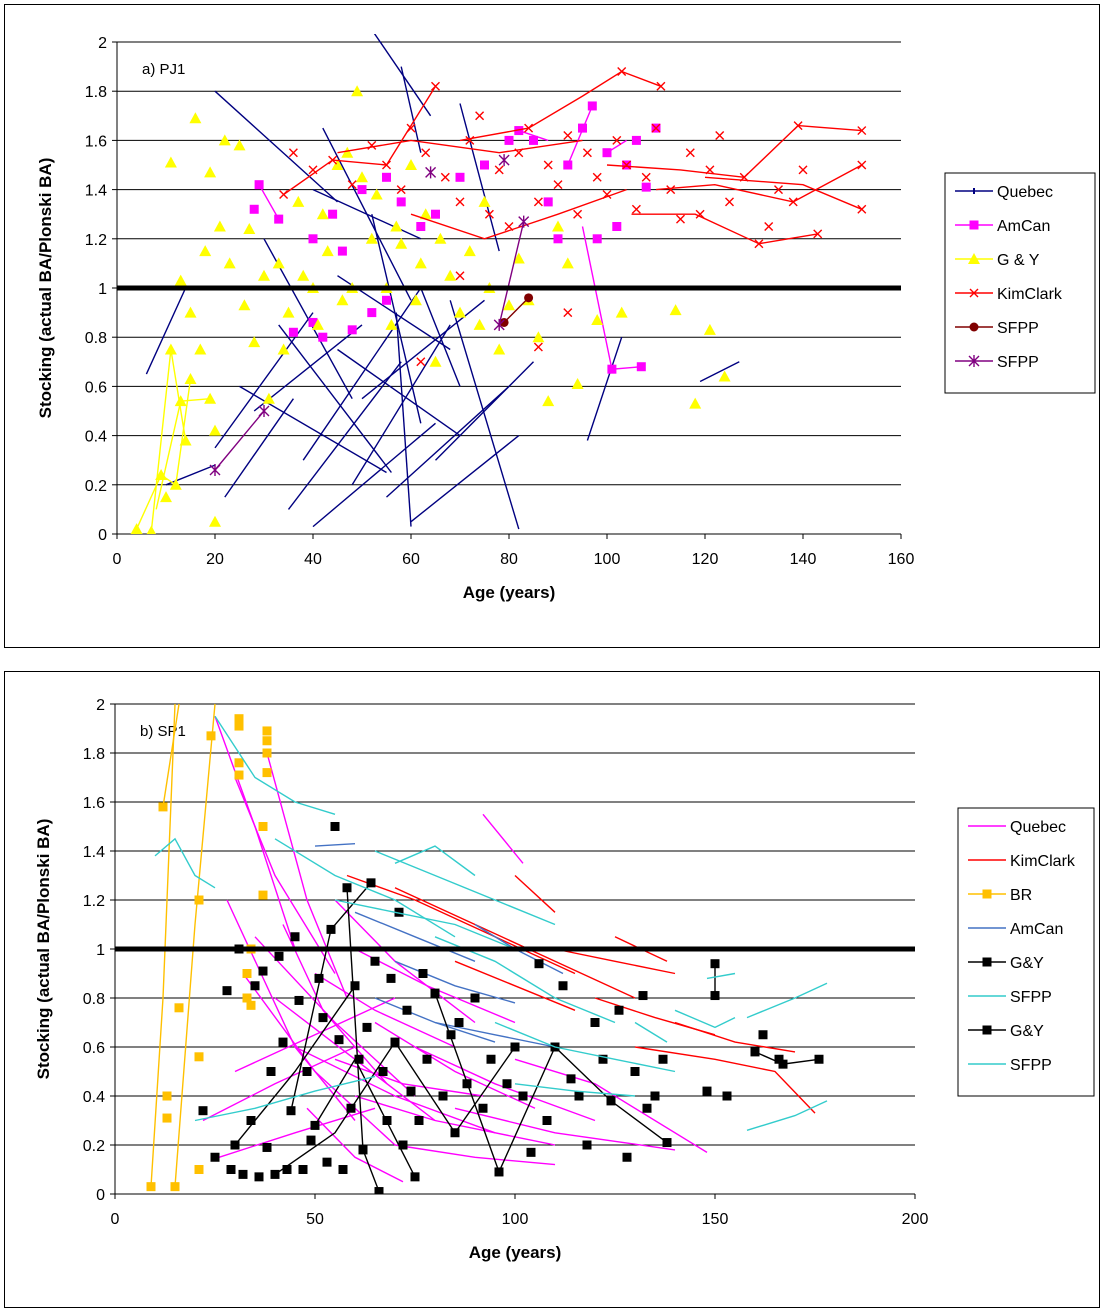 This screenshot has height=1312, width=1104. I want to click on x-tick-label: 20, so click(215, 559).